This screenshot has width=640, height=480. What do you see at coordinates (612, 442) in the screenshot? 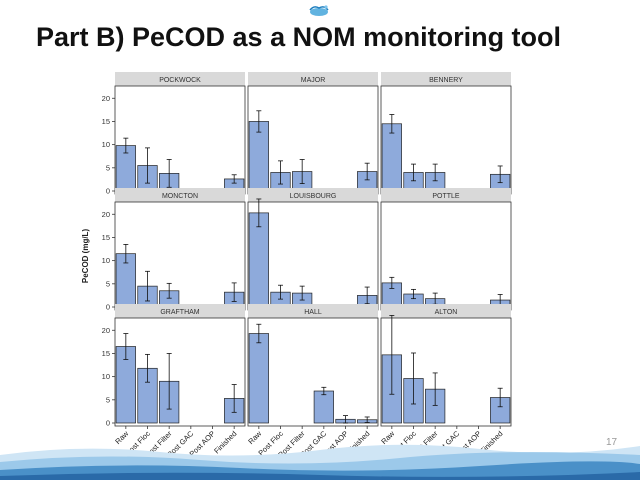
I see `page-number: 17` at bounding box center [612, 442].